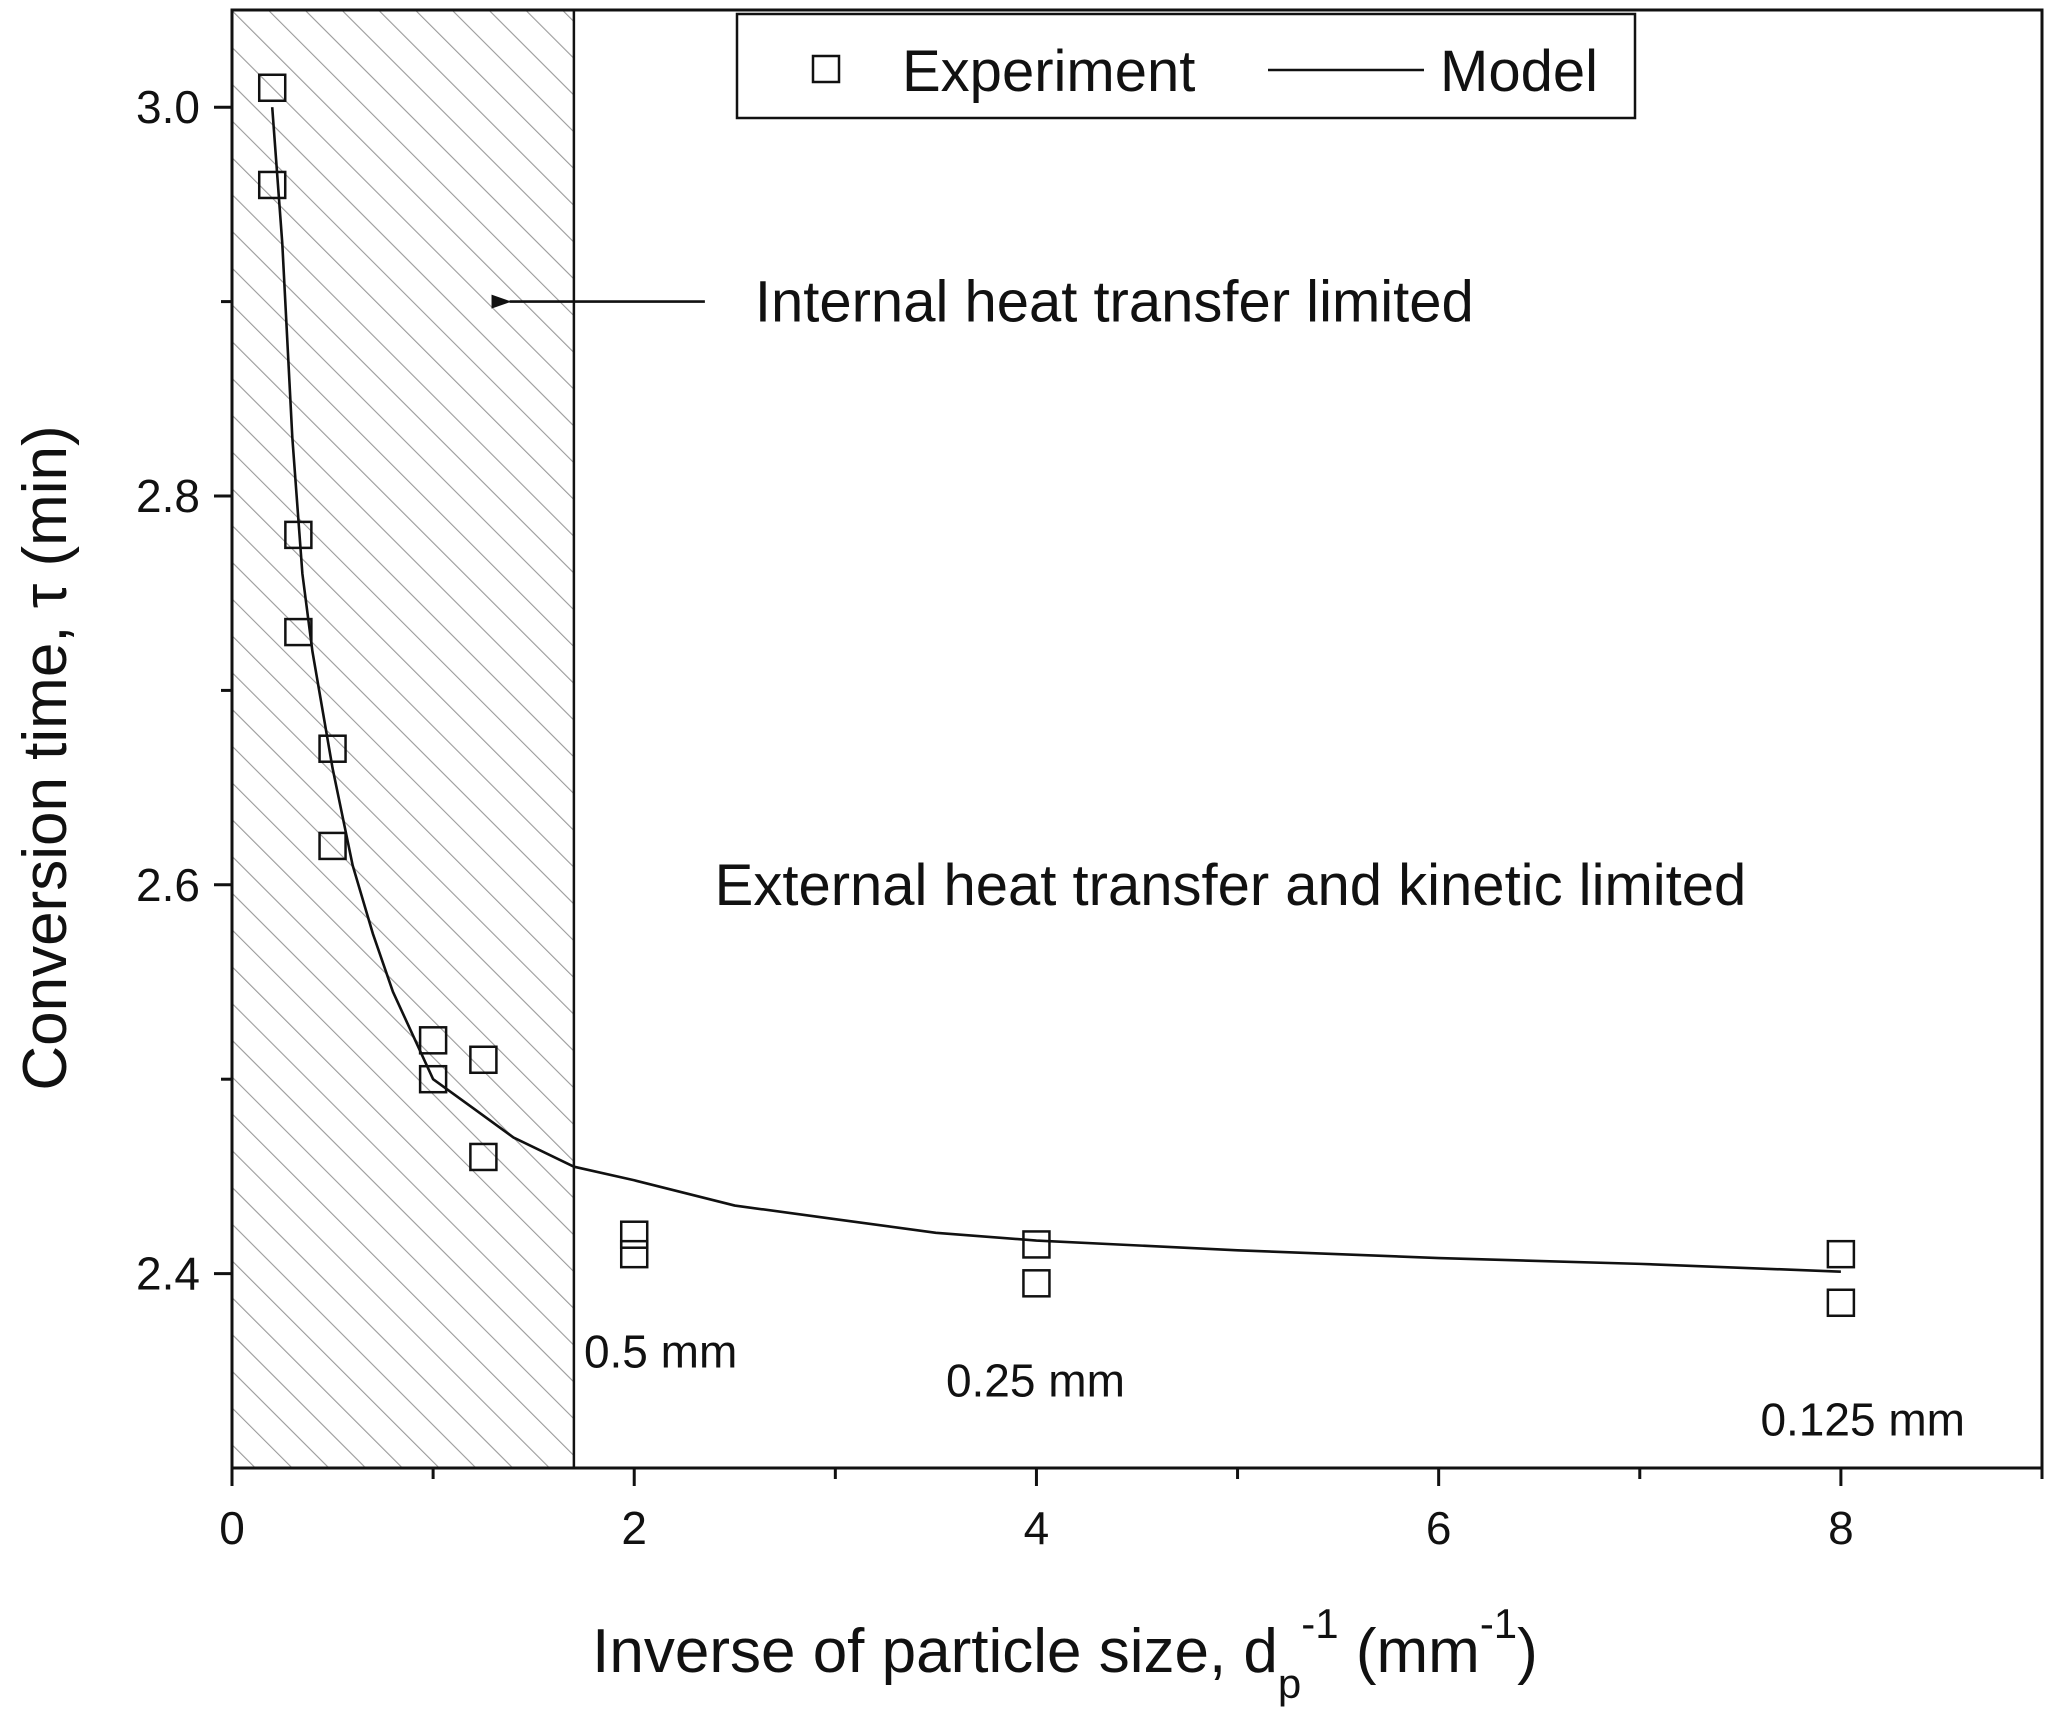  Describe the element at coordinates (1114, 302) in the screenshot. I see `annotation-internal: Internal heat transfer limited` at that location.